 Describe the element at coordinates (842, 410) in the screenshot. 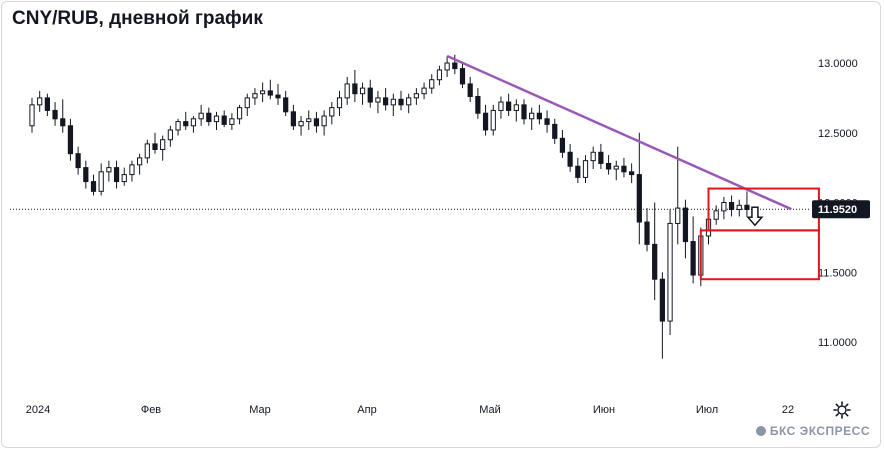

I see `gear-icon` at that location.